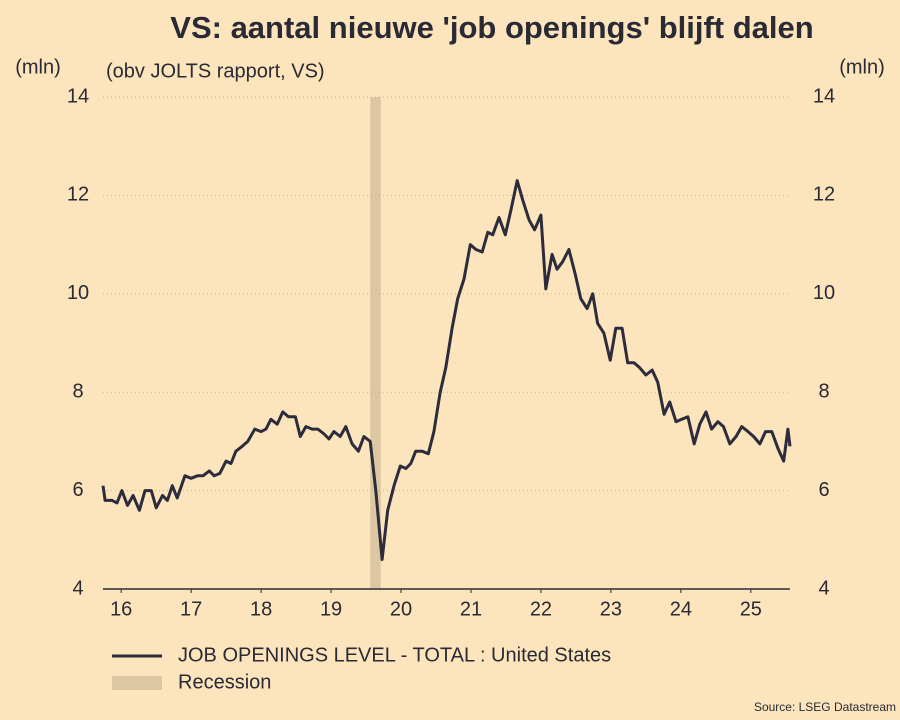 This screenshot has height=720, width=900. What do you see at coordinates (824, 195) in the screenshot?
I see `y2-tick-label: 12` at bounding box center [824, 195].